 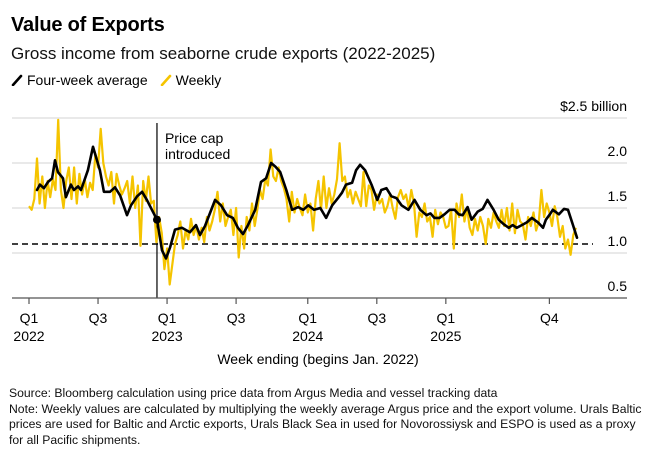 What do you see at coordinates (618, 286) in the screenshot?
I see `y-tick-label: 0.5` at bounding box center [618, 286].